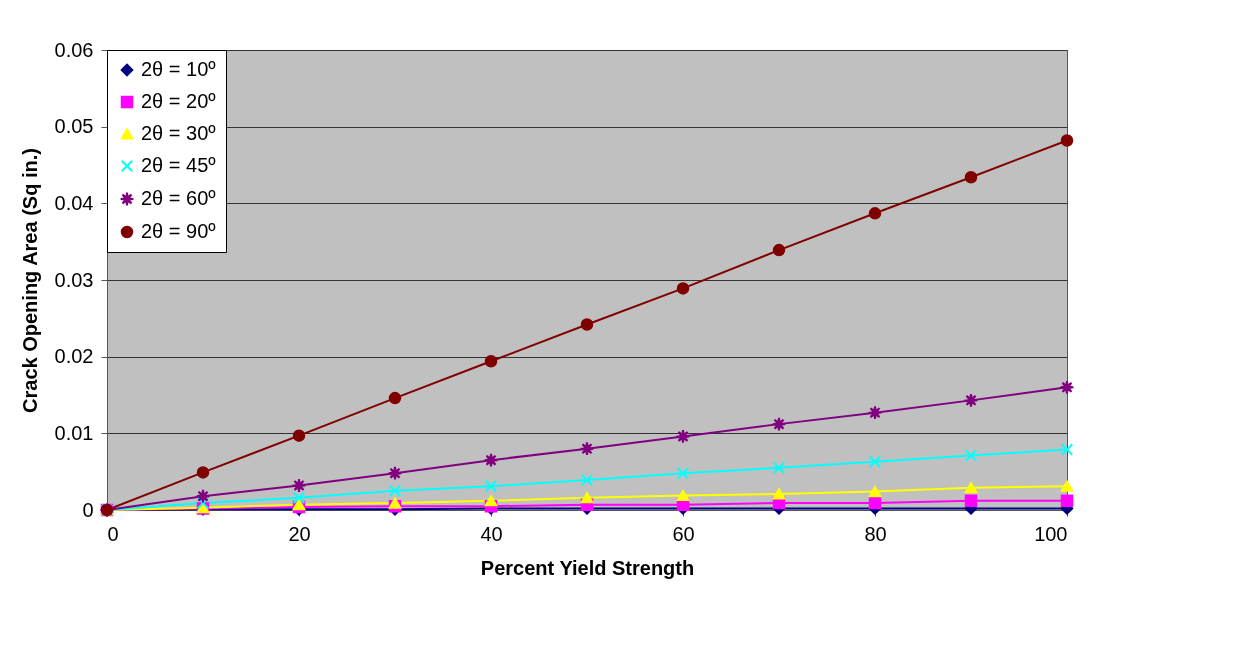 The height and width of the screenshot is (659, 1236). What do you see at coordinates (74, 279) in the screenshot?
I see `y-tick-label: 0.03` at bounding box center [74, 279].